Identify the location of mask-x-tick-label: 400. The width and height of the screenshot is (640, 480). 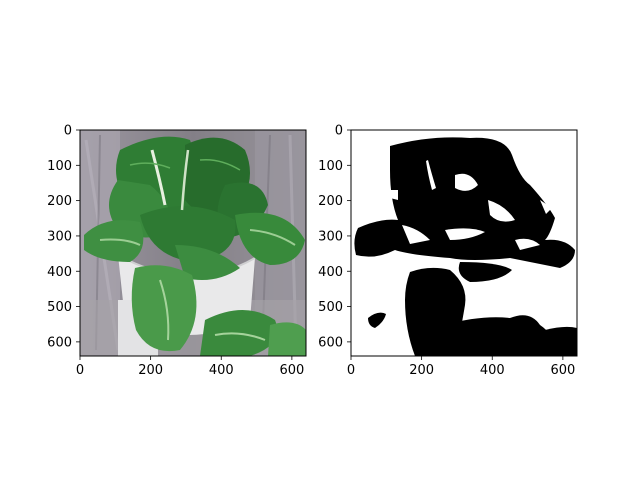
(492, 370).